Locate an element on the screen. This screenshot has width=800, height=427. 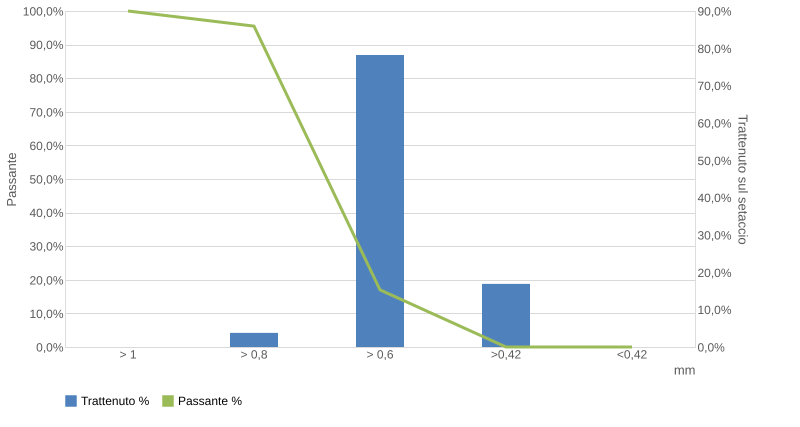
legend-label: Passante % is located at coordinates (210, 401).